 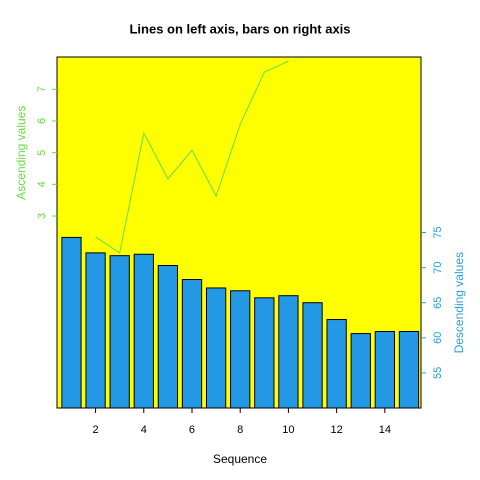 What do you see at coordinates (438, 303) in the screenshot?
I see `y2-tick-label: 65` at bounding box center [438, 303].